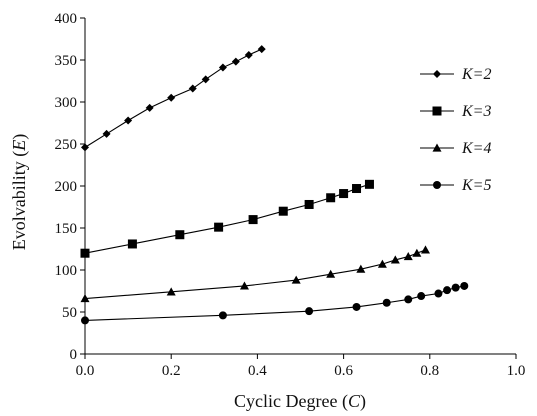  I want to click on x-tick-label: 0.6, so click(343, 371).